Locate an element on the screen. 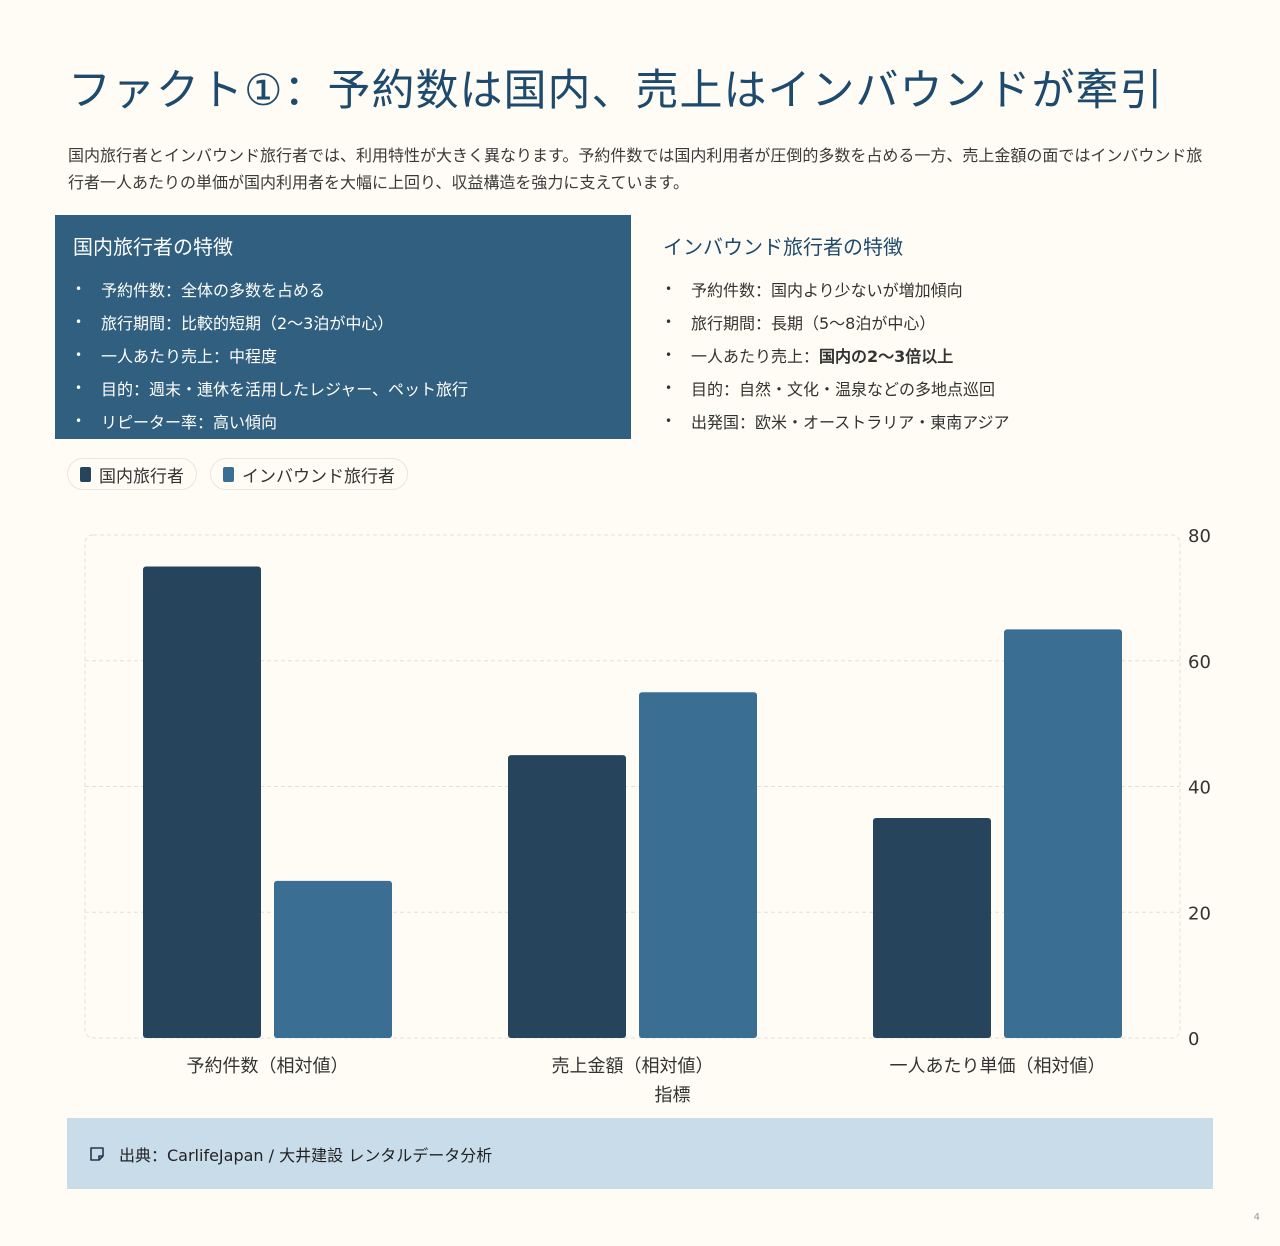  x-tick-label: 予約件数（相対値） is located at coordinates (268, 1066).